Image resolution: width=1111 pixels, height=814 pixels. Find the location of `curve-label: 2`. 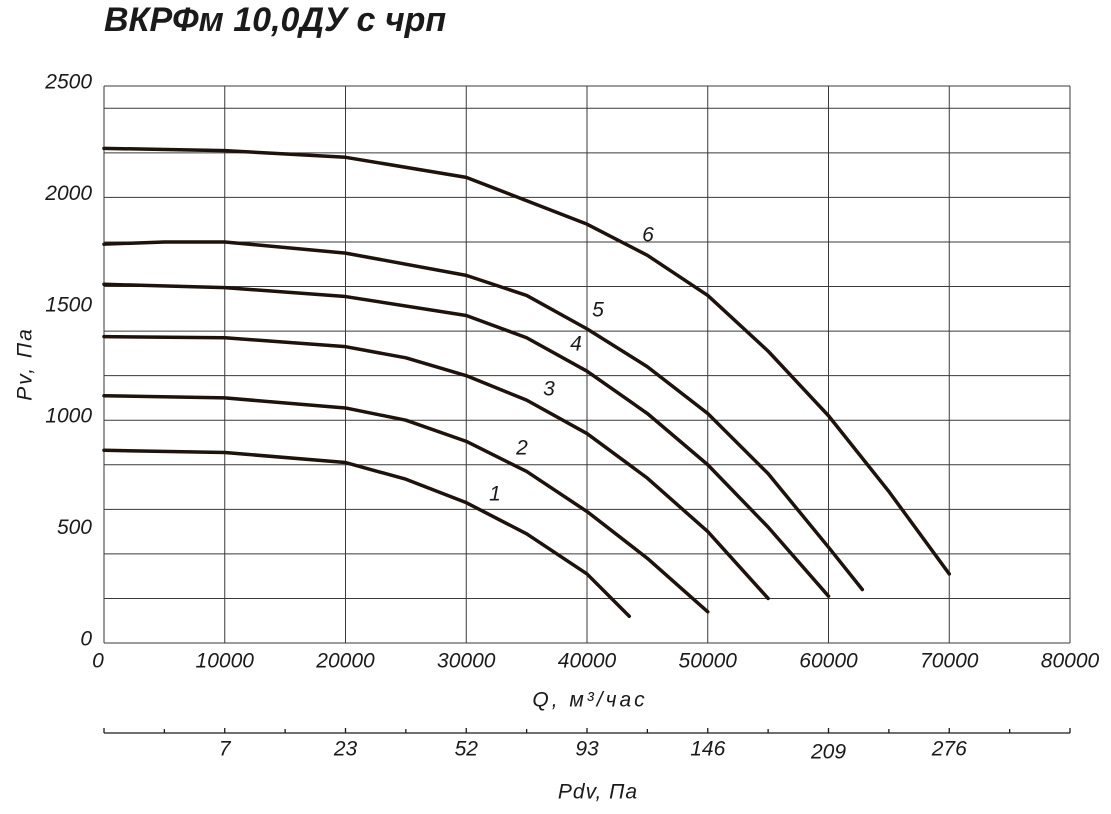

curve-label: 2 is located at coordinates (521, 448).